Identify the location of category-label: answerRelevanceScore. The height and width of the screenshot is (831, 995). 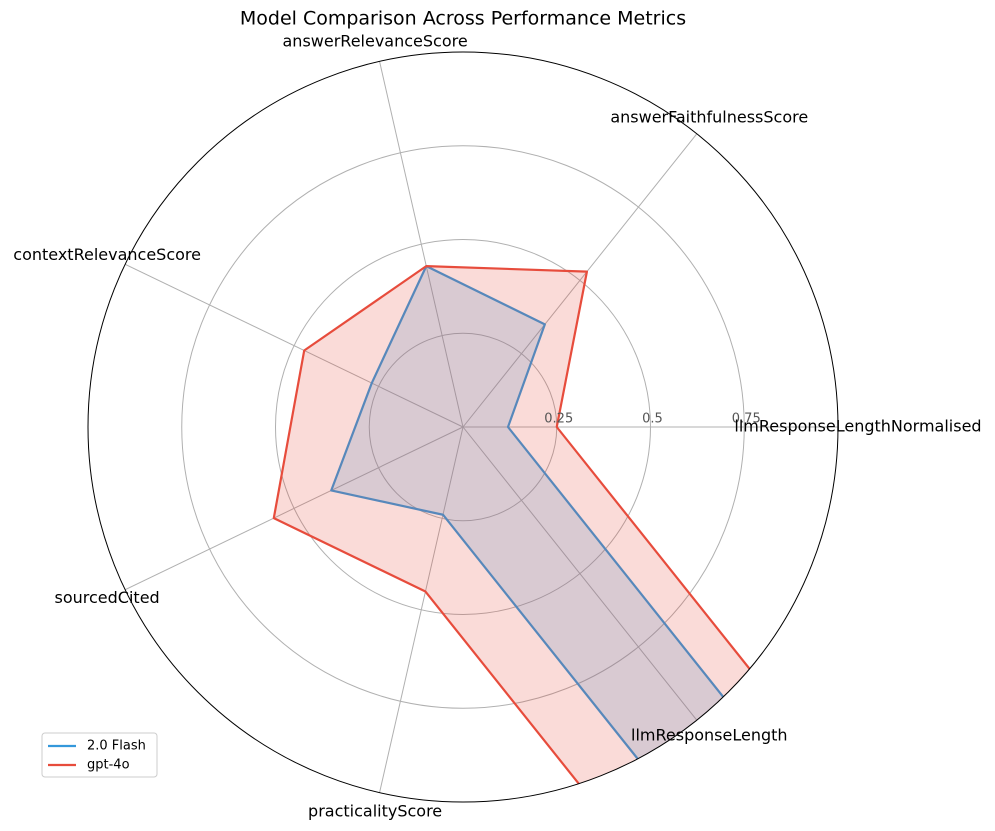
(375, 40).